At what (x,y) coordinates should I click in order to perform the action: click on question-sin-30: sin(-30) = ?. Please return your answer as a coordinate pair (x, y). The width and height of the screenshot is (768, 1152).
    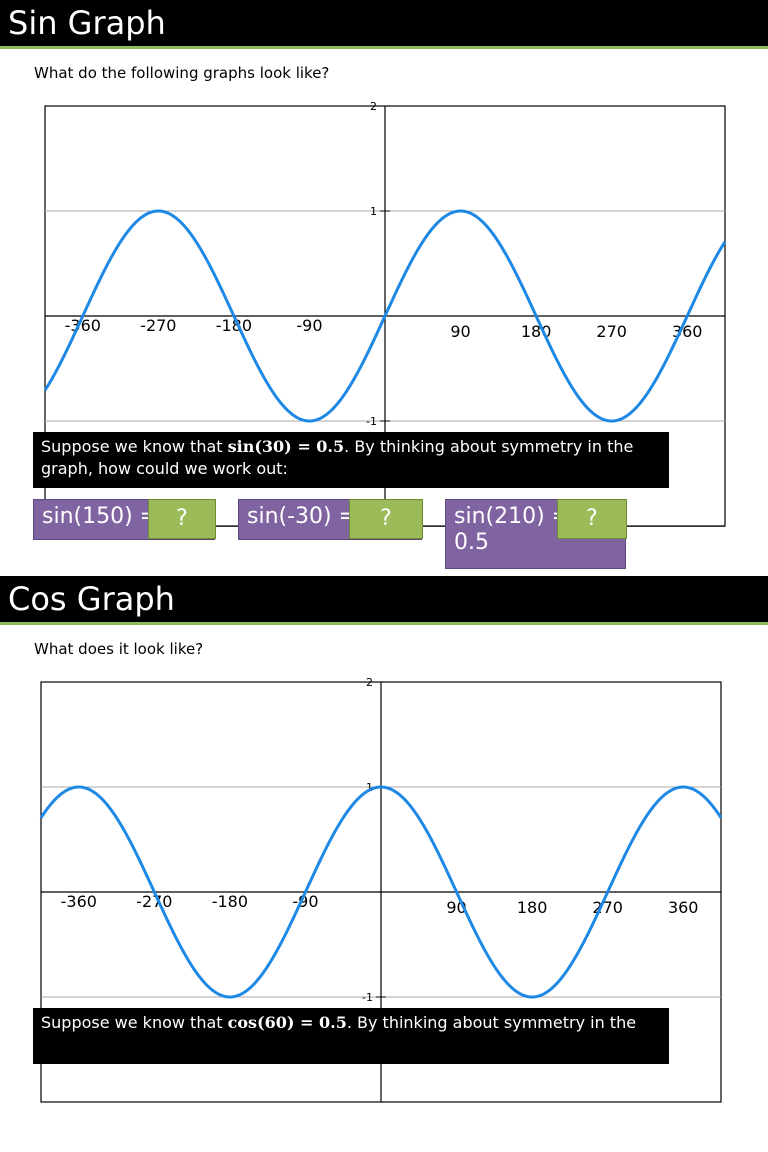
    Looking at the image, I should click on (330, 519).